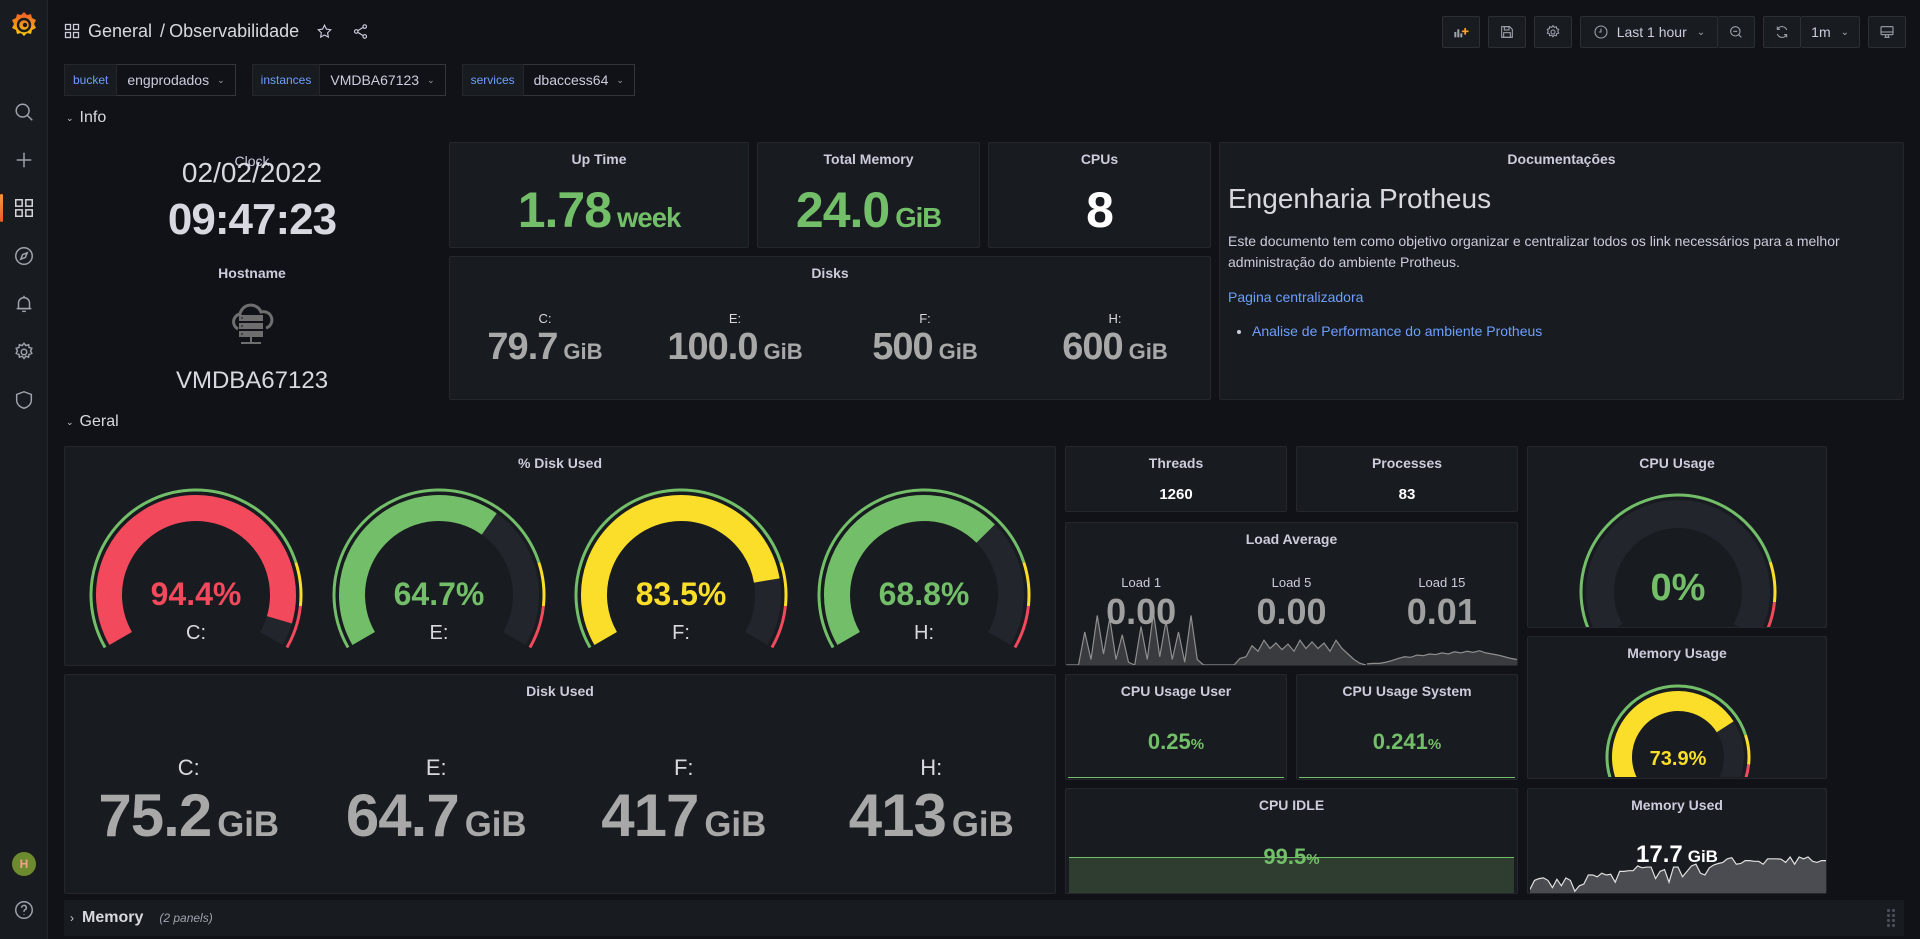  What do you see at coordinates (1737, 32) in the screenshot?
I see `zoom-out-button` at bounding box center [1737, 32].